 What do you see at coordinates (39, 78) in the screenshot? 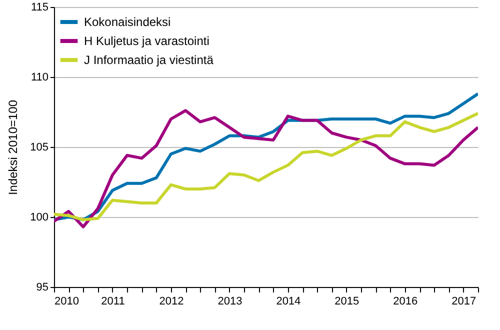
I see `y-tick-label: 110` at bounding box center [39, 78].